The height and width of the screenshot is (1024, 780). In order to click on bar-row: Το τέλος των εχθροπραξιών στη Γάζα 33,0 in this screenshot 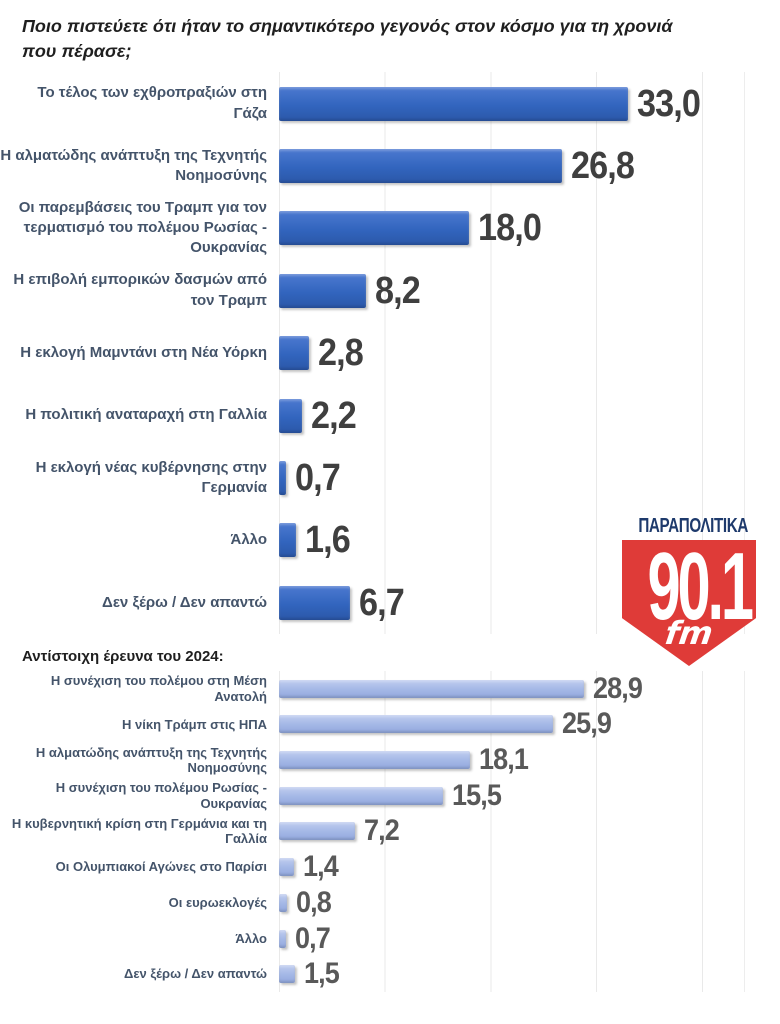, I will do `click(390, 103)`.